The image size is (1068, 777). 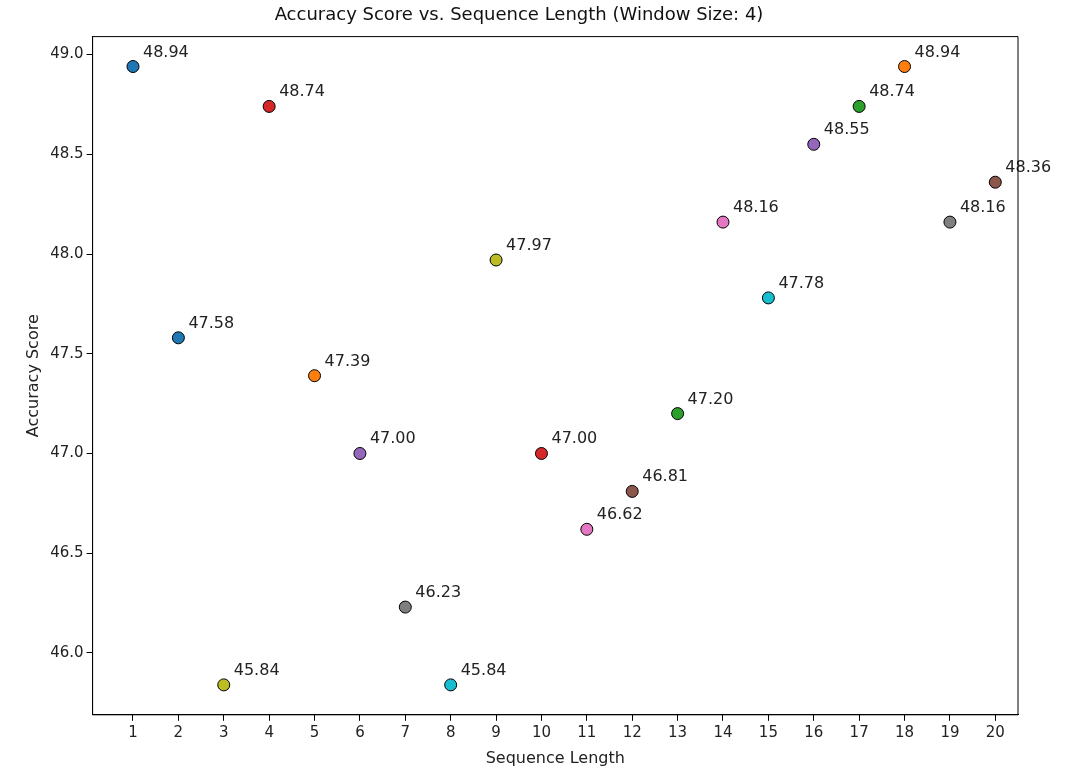 I want to click on chart-title: Accuracy Score vs. Sequence Length (Window Size: 4), so click(x=519, y=14).